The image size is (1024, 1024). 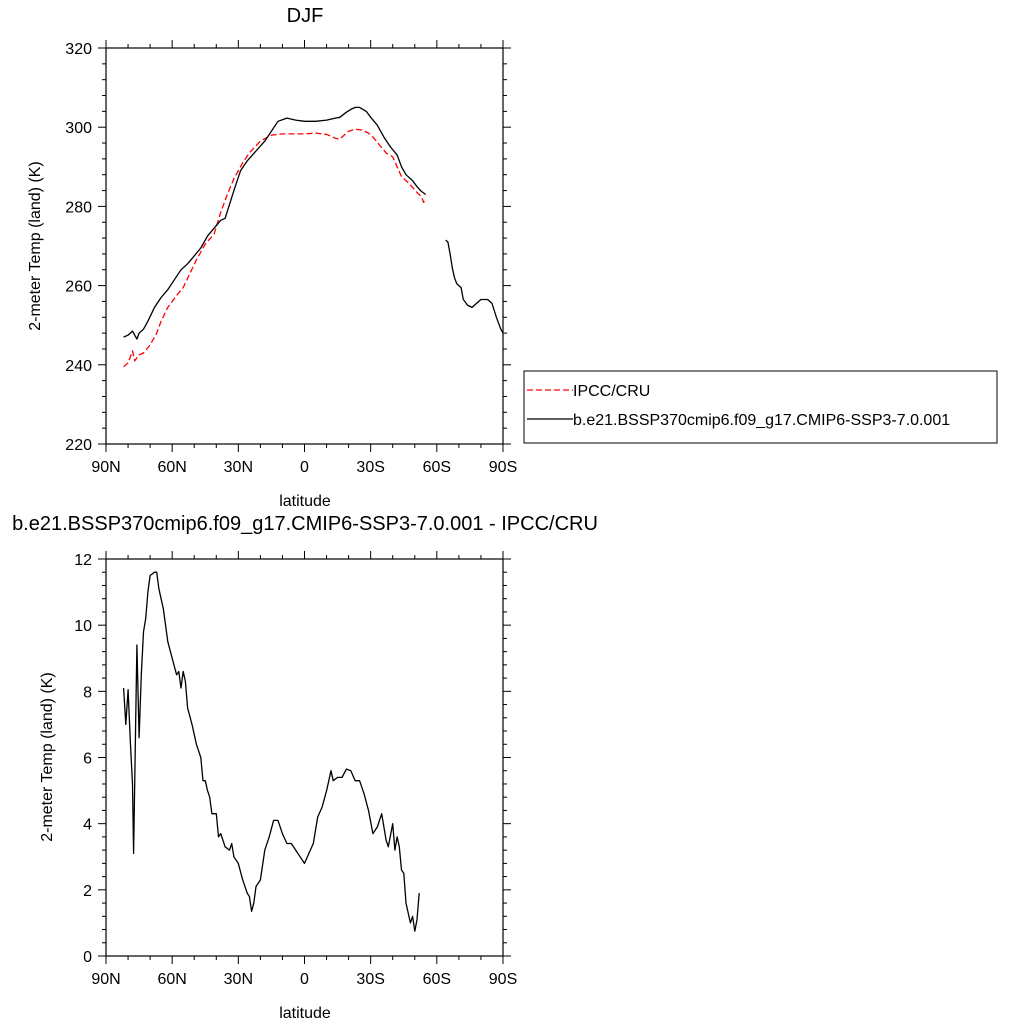 I want to click on y-tick-label: 320, so click(x=78, y=49).